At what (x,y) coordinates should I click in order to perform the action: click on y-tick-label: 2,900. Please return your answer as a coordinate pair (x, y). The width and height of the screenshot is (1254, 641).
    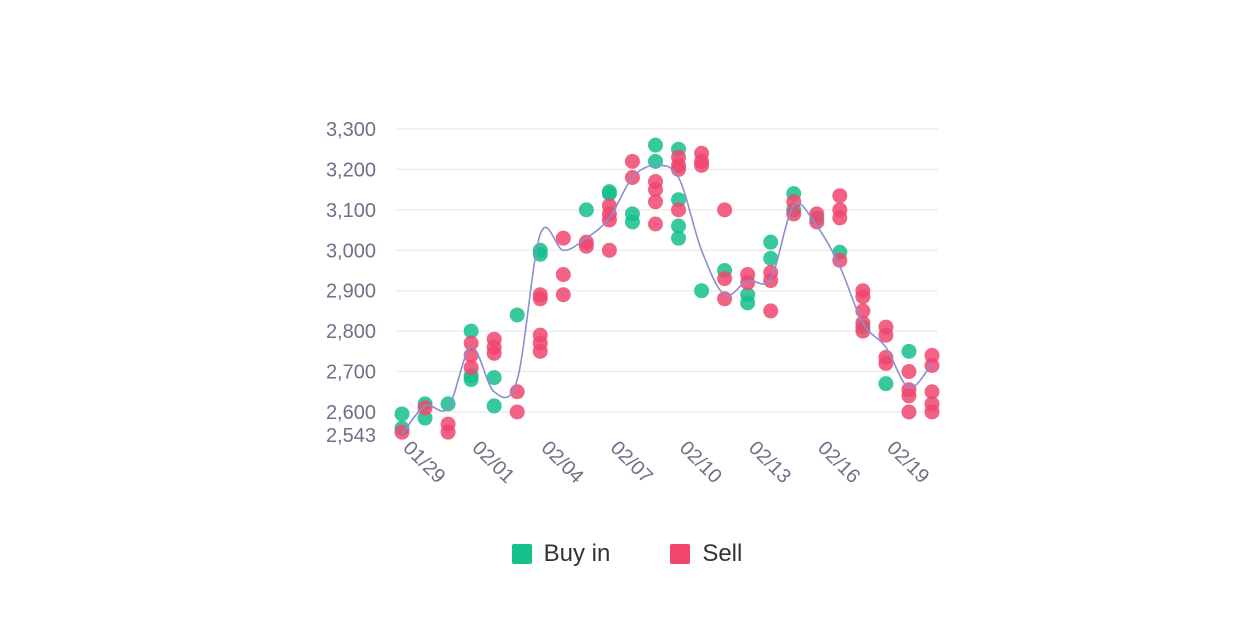
    Looking at the image, I should click on (351, 292).